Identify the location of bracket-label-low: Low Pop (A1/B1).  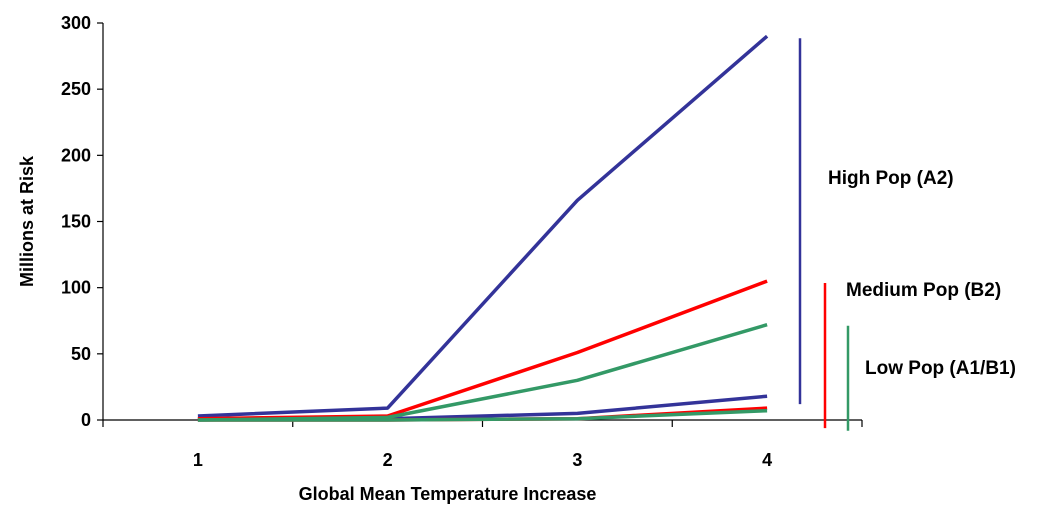
(940, 368).